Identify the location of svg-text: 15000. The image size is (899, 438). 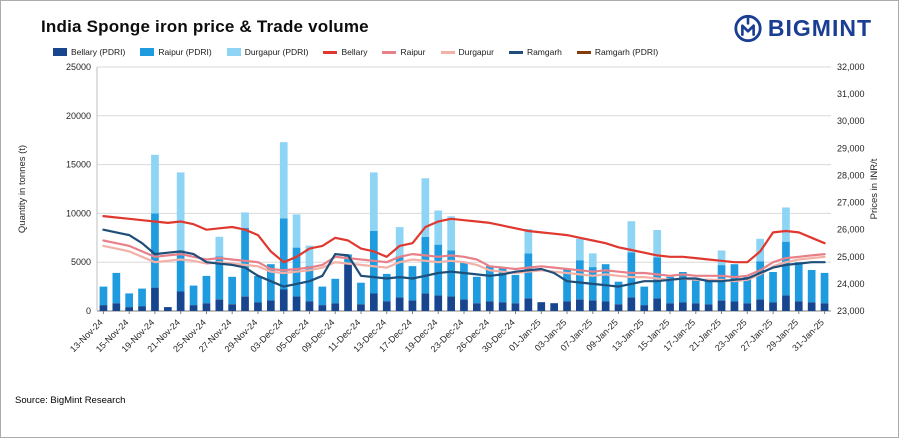
(78, 165).